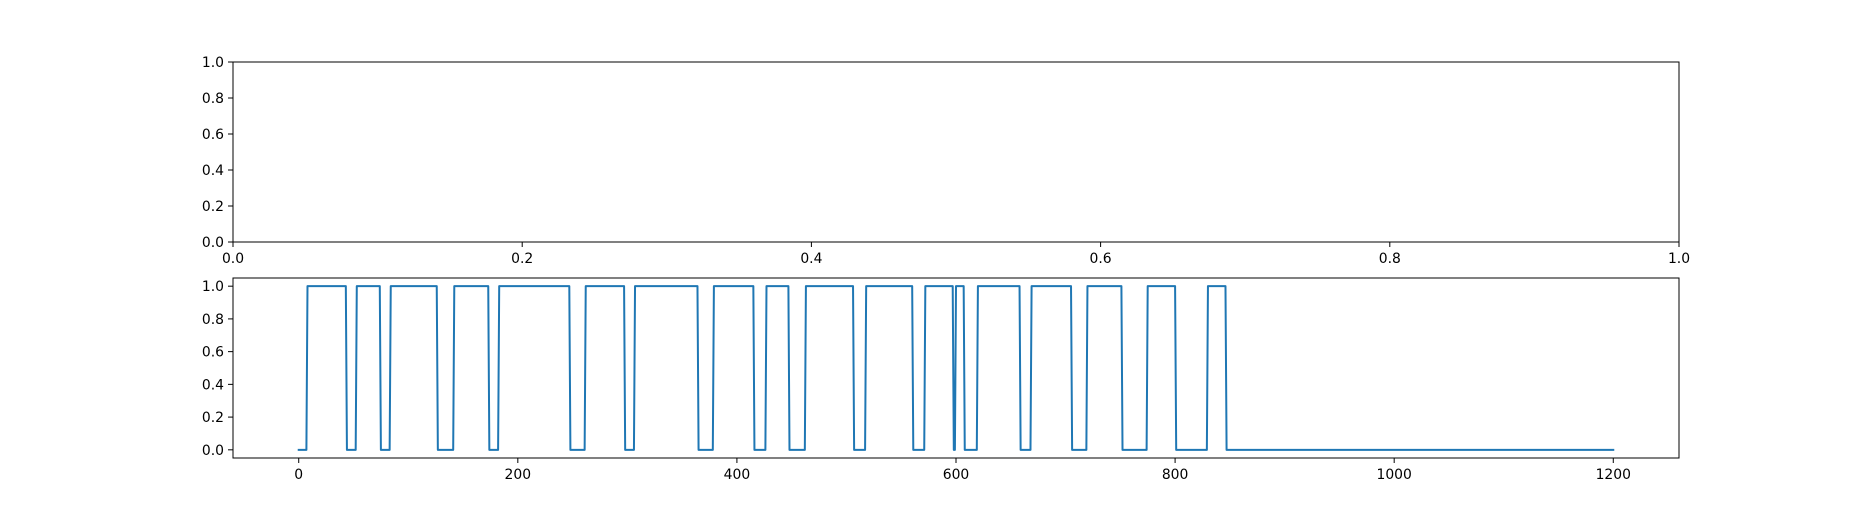 The image size is (1861, 513). What do you see at coordinates (1679, 259) in the screenshot?
I see `top-x-tick-label: 1.0` at bounding box center [1679, 259].